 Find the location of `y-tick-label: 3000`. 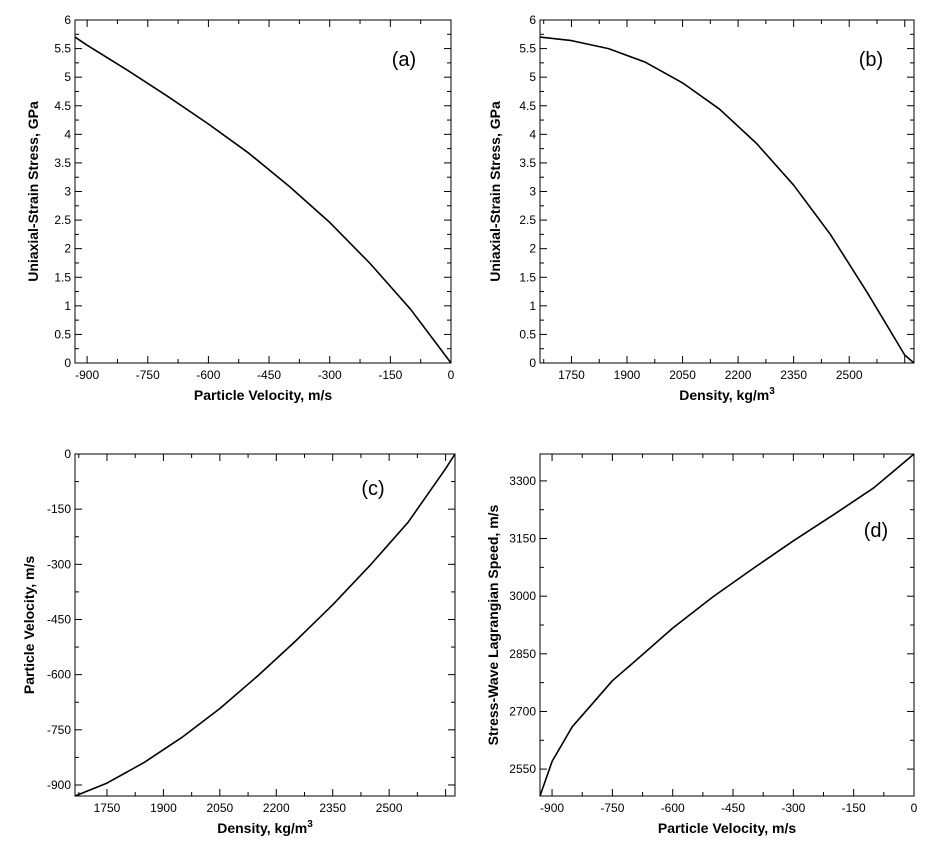

y-tick-label: 3000 is located at coordinates (522, 596).